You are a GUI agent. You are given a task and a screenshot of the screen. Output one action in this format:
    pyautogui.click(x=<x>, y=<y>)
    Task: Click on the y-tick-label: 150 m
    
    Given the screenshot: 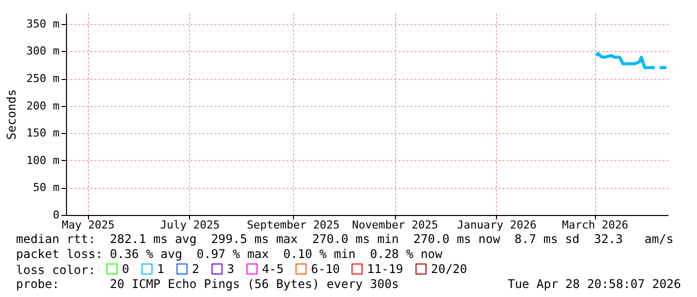 What is the action you would take?
    pyautogui.click(x=43, y=133)
    